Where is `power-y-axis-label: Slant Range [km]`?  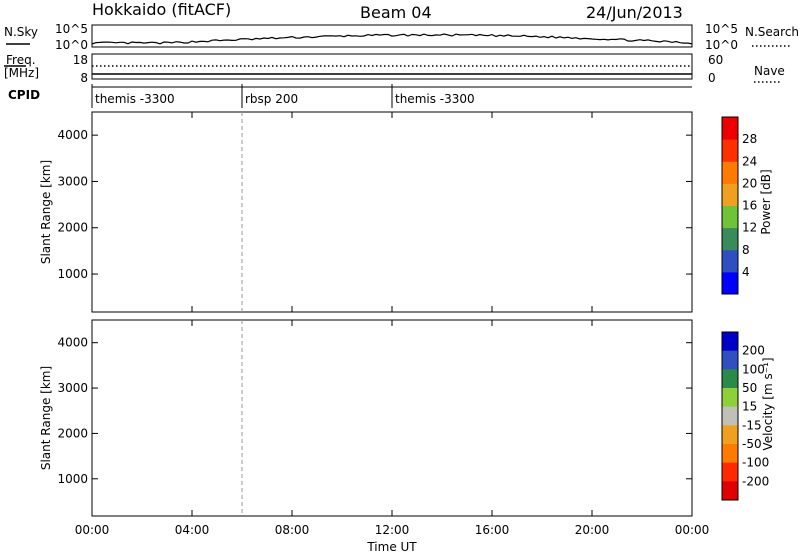
power-y-axis-label: Slant Range [km] is located at coordinates (46, 212).